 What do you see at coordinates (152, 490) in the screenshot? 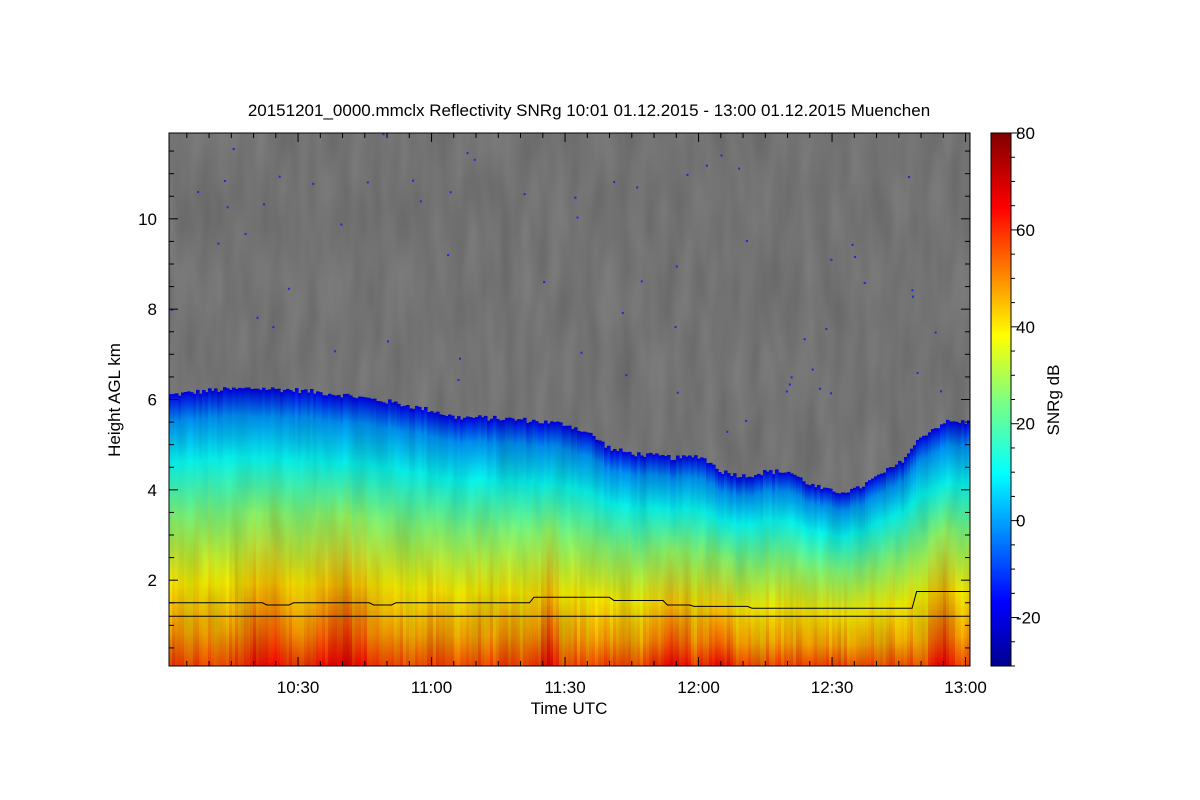
I see `y-tick-label: 4` at bounding box center [152, 490].